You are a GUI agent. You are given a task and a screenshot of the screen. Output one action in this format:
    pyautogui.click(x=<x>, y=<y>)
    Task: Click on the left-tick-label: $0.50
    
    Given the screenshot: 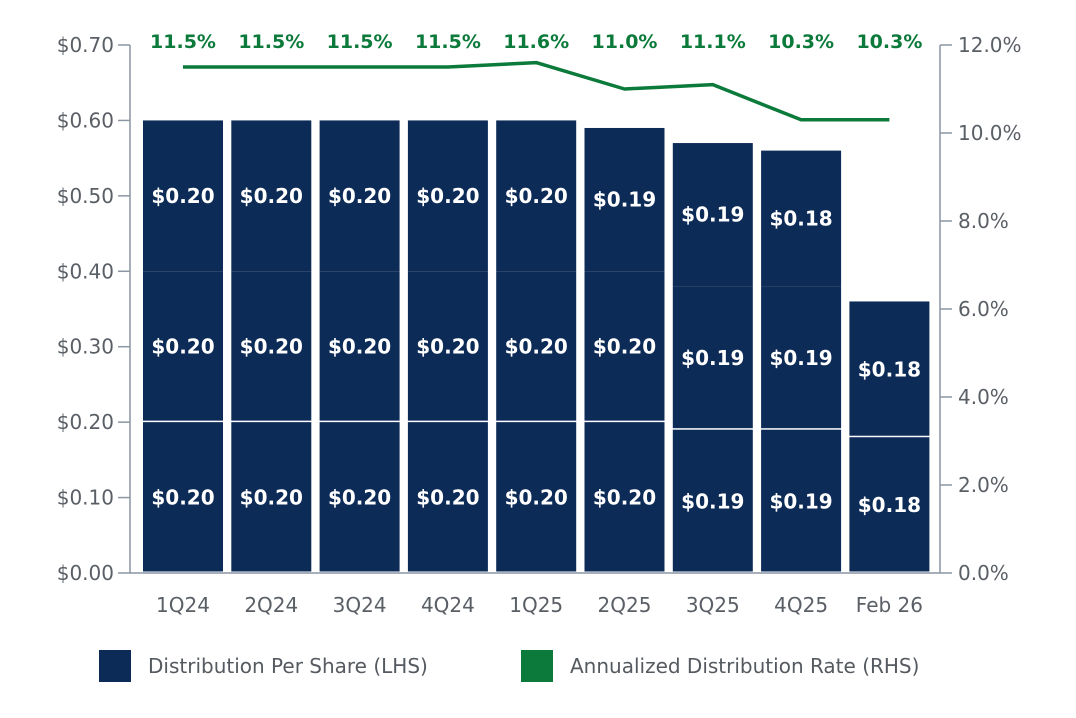 What is the action you would take?
    pyautogui.click(x=85, y=196)
    